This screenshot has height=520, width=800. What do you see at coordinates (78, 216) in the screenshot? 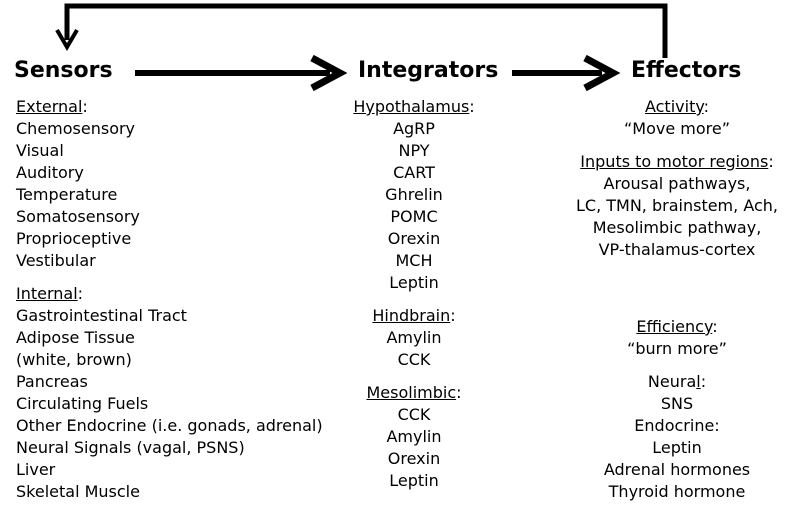
I see `external-item: Somatosensory` at bounding box center [78, 216].